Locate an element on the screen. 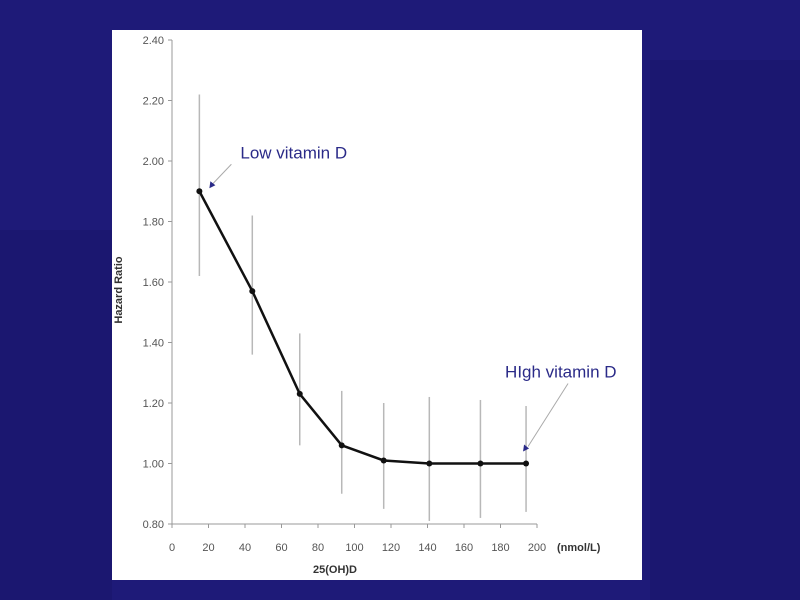  annotation-leader-low is located at coordinates (221, 174).